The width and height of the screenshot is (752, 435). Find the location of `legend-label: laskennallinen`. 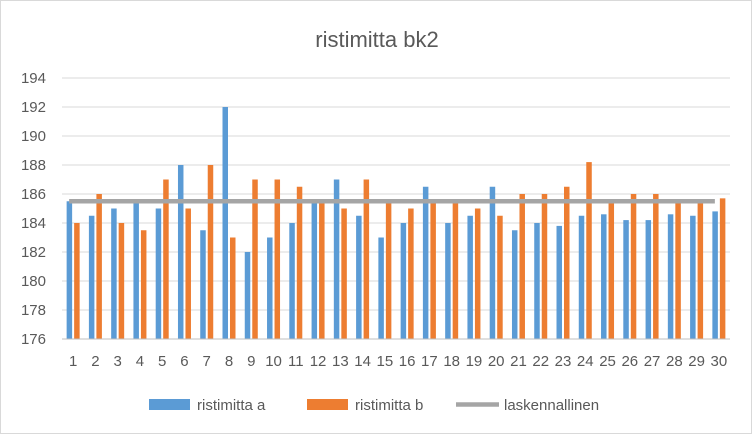

legend-label: laskennallinen is located at coordinates (551, 405).